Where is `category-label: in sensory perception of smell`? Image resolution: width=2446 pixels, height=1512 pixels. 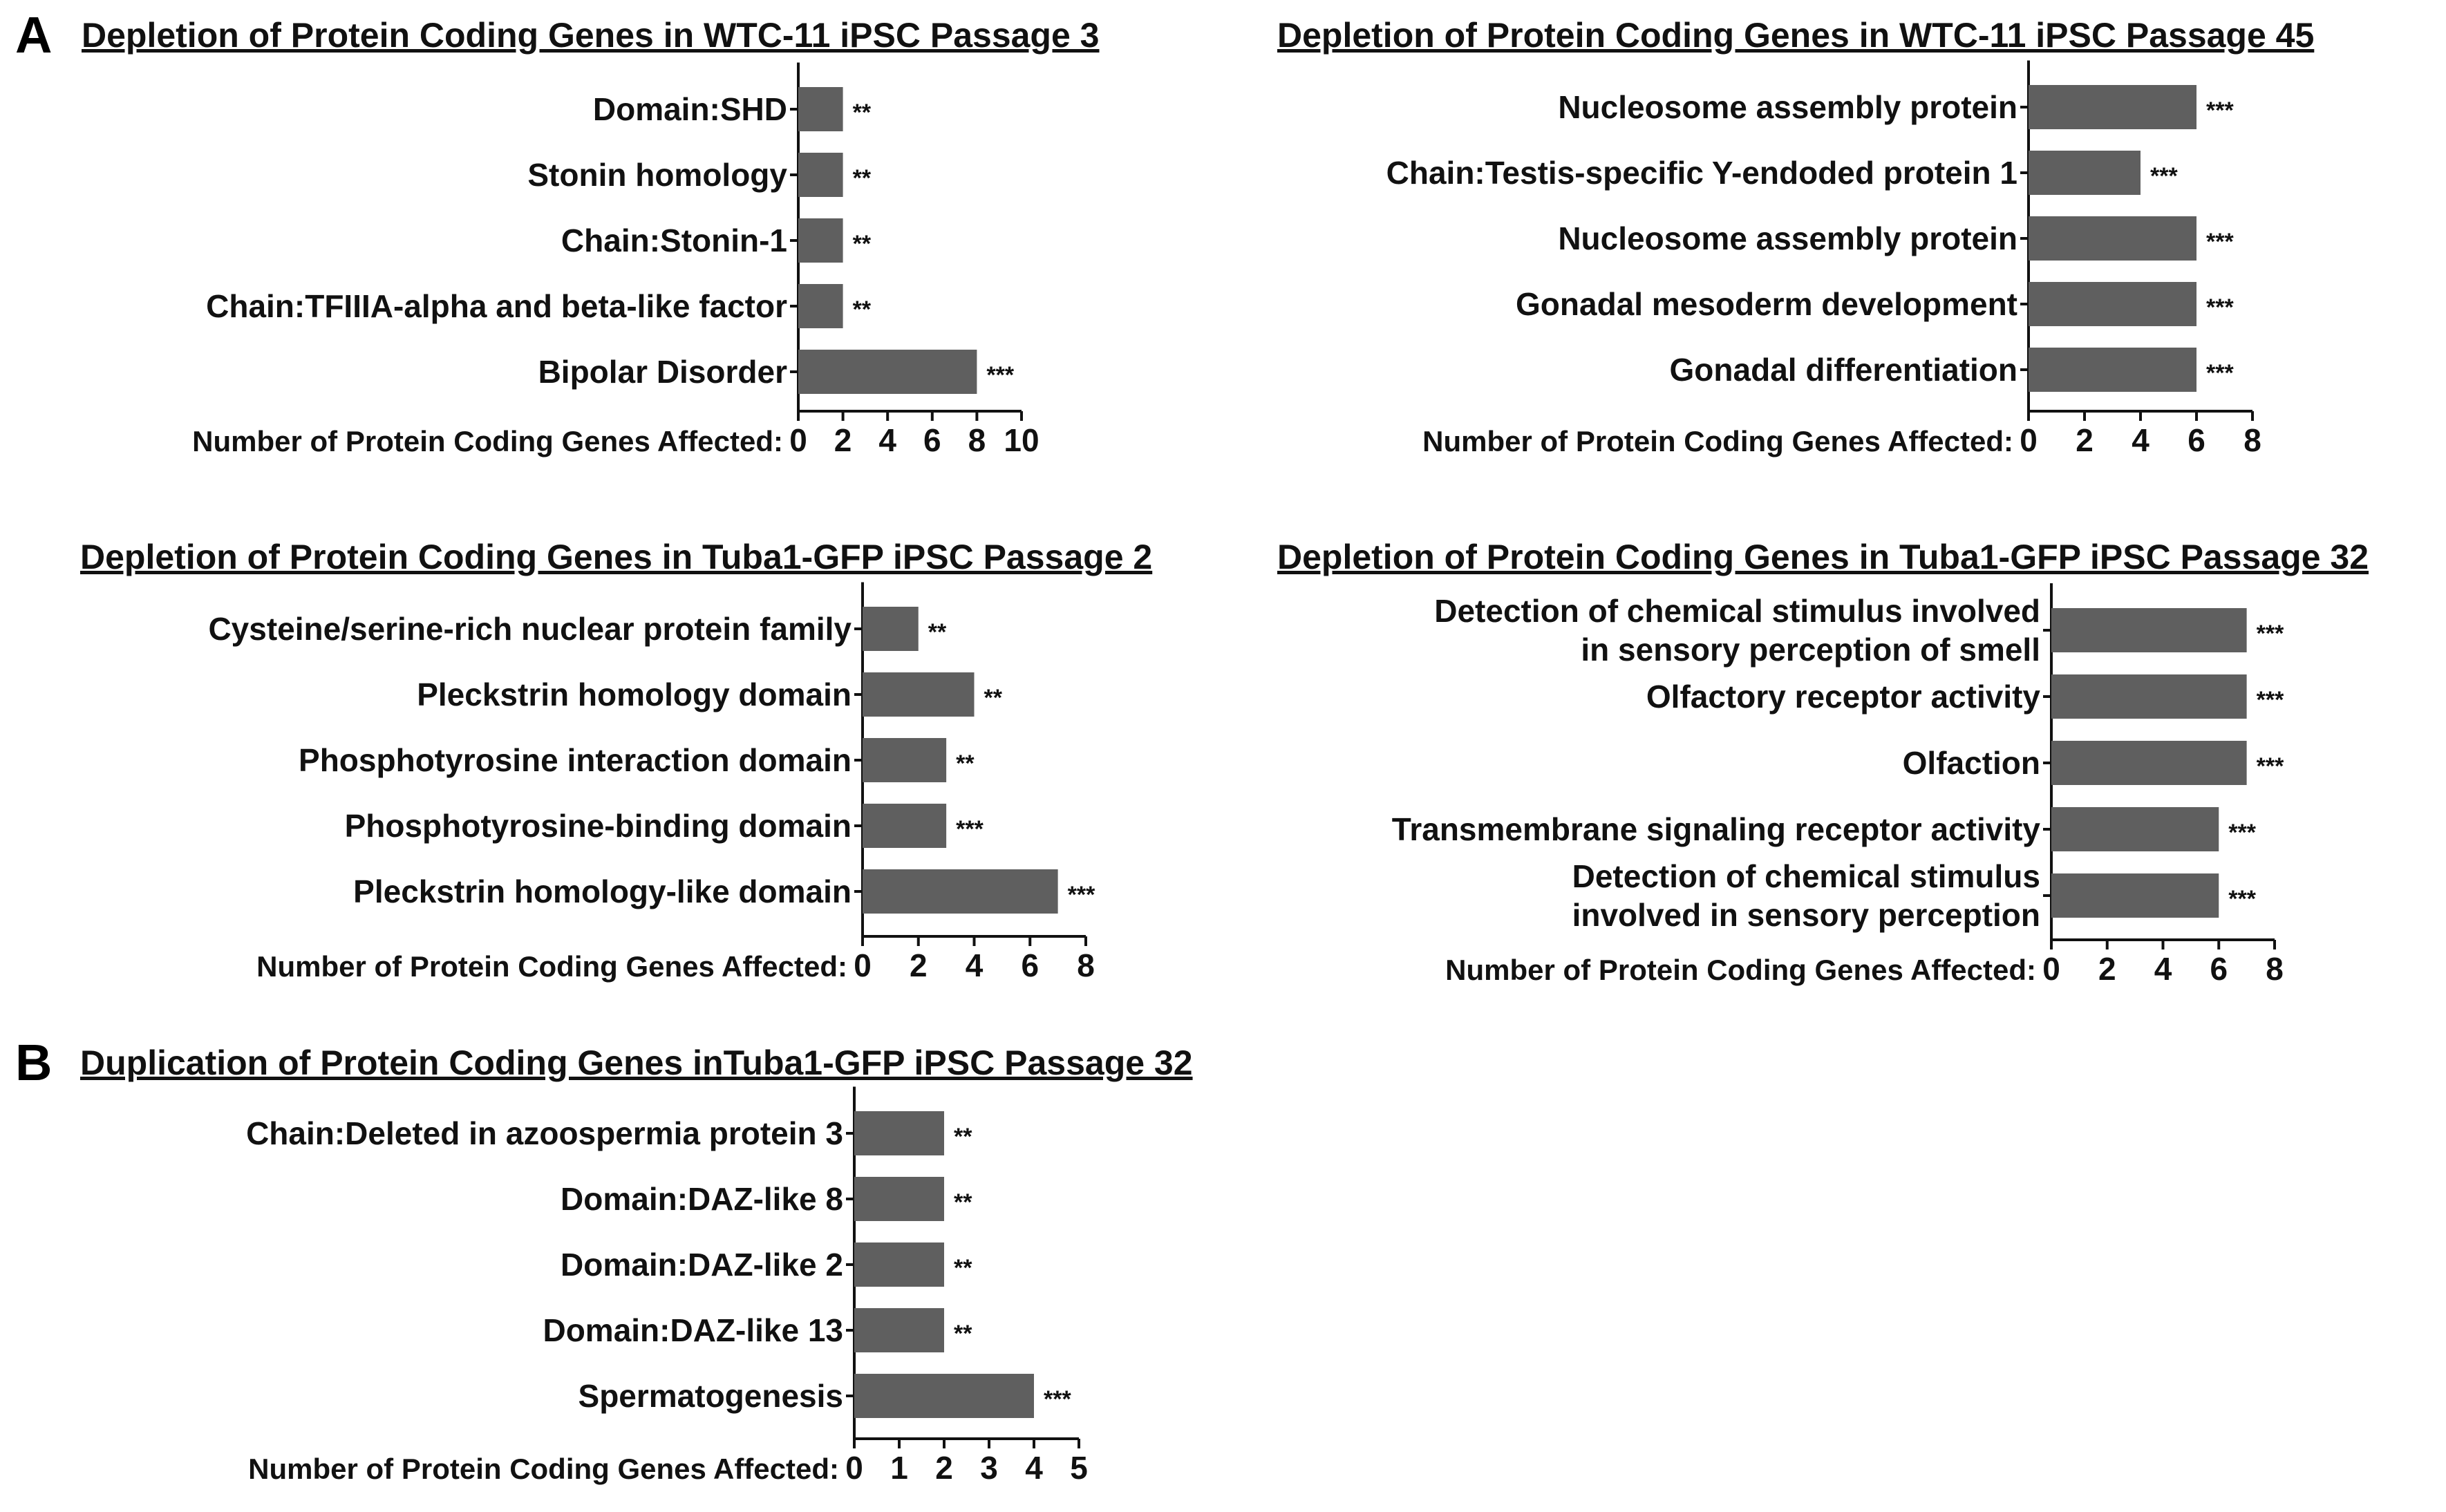
category-label: in sensory perception of smell is located at coordinates (1810, 650).